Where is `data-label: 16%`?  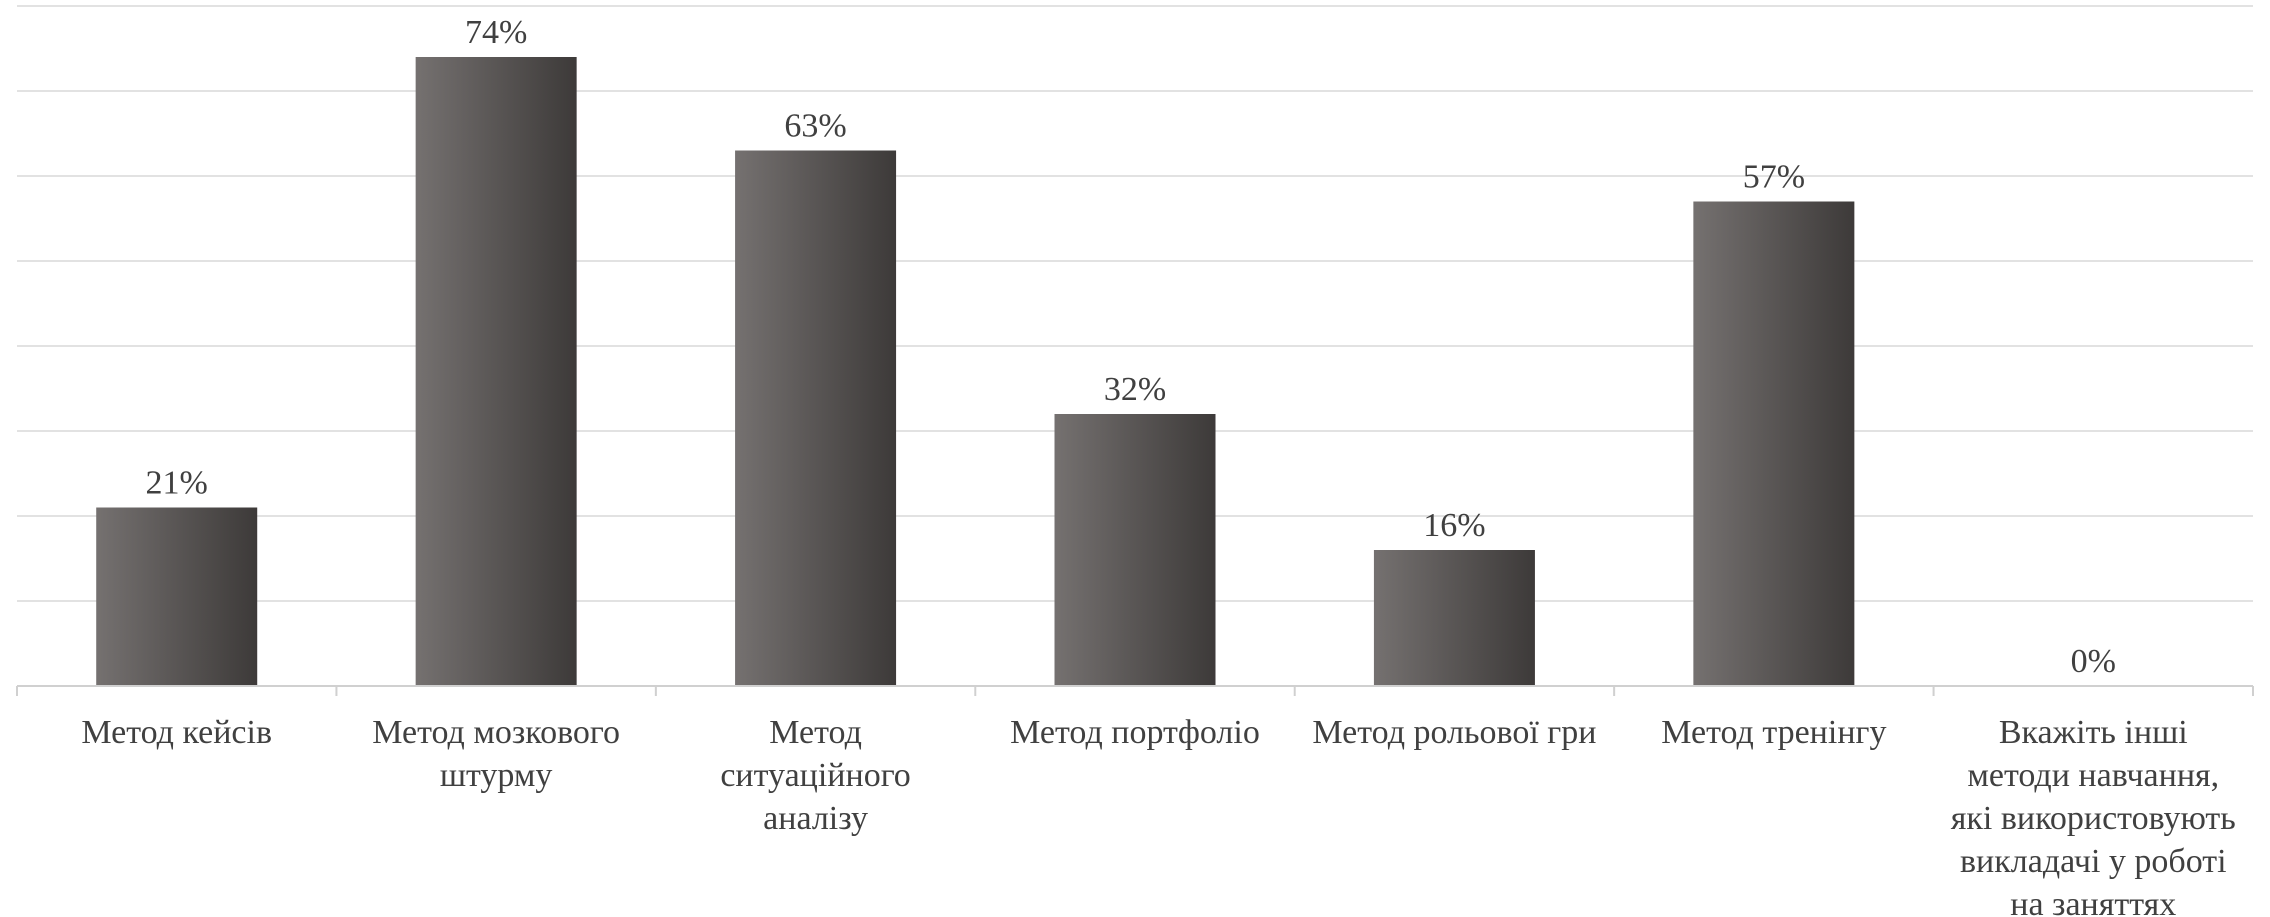 data-label: 16% is located at coordinates (1454, 525).